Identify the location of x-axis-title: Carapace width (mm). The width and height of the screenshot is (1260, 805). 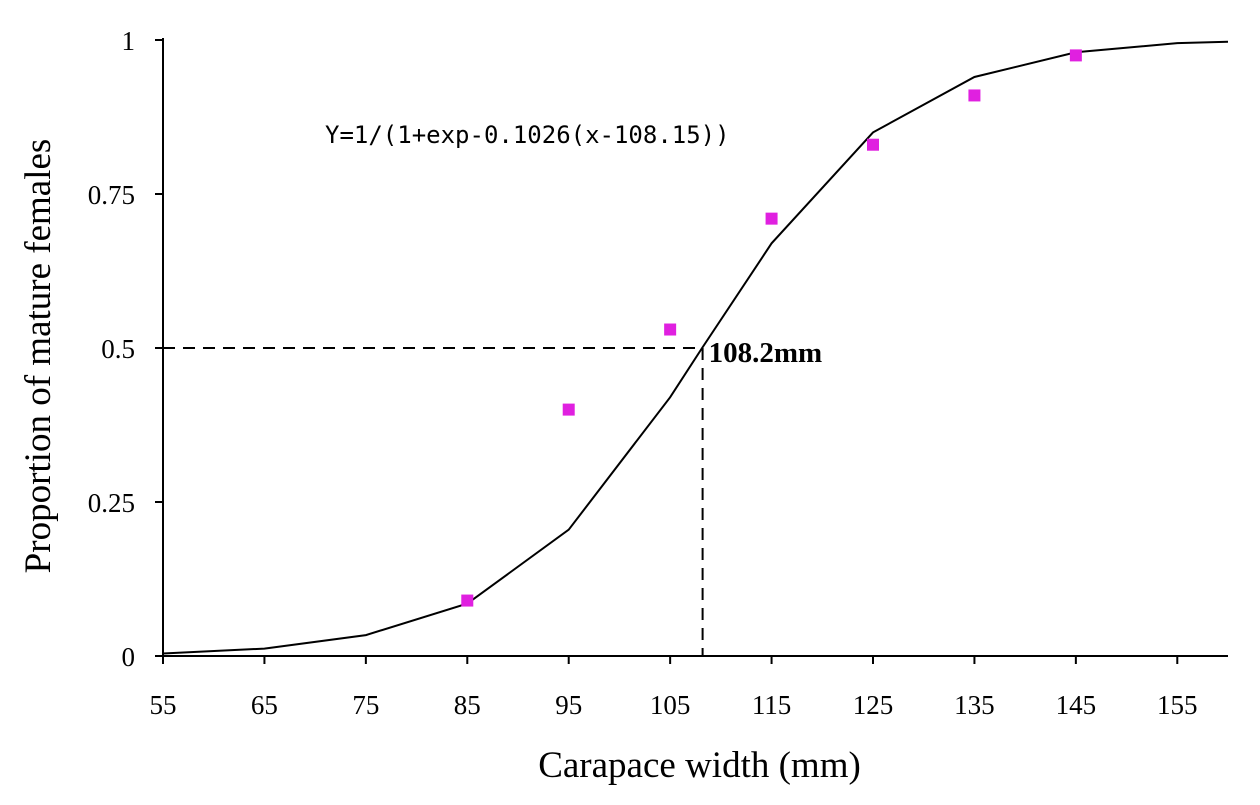
(699, 765).